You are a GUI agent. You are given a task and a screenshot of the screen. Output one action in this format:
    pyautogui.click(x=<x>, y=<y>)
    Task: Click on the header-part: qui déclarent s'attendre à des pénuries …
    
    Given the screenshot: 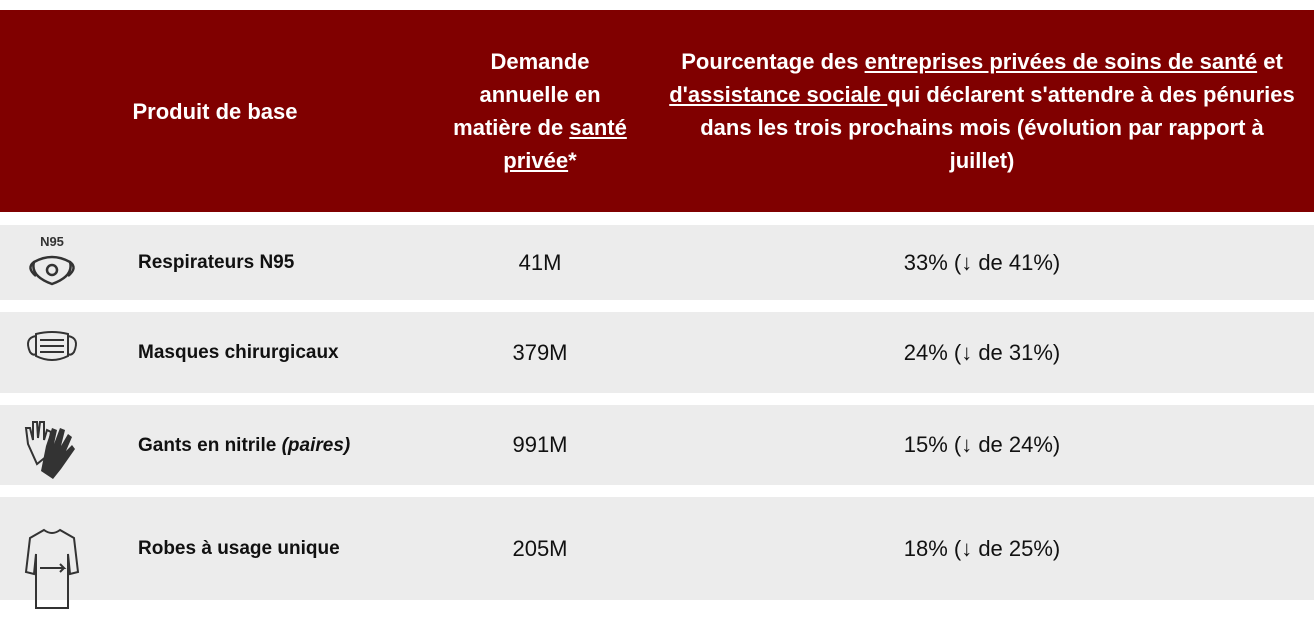 What is the action you would take?
    pyautogui.click(x=997, y=127)
    